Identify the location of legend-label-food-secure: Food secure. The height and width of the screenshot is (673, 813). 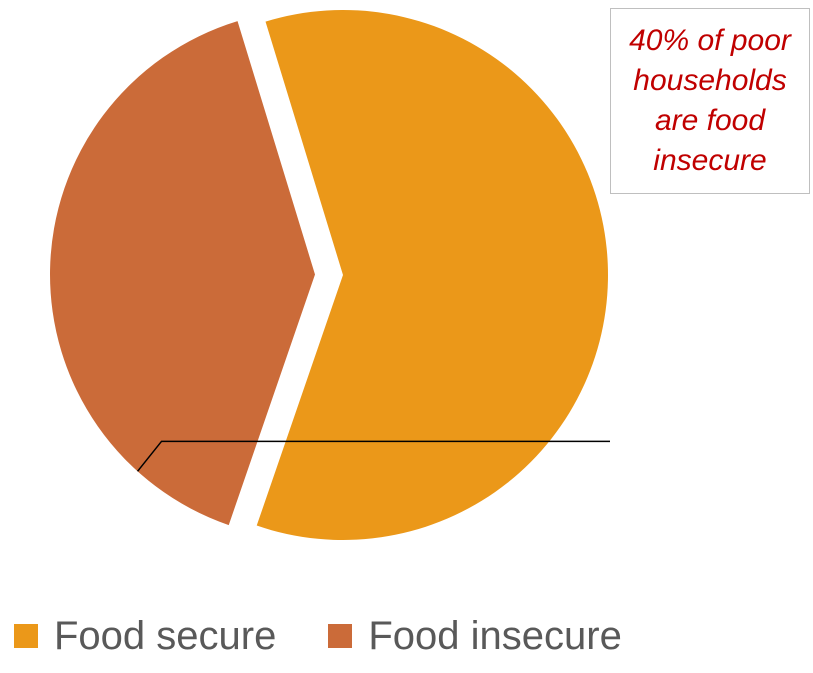
(165, 635).